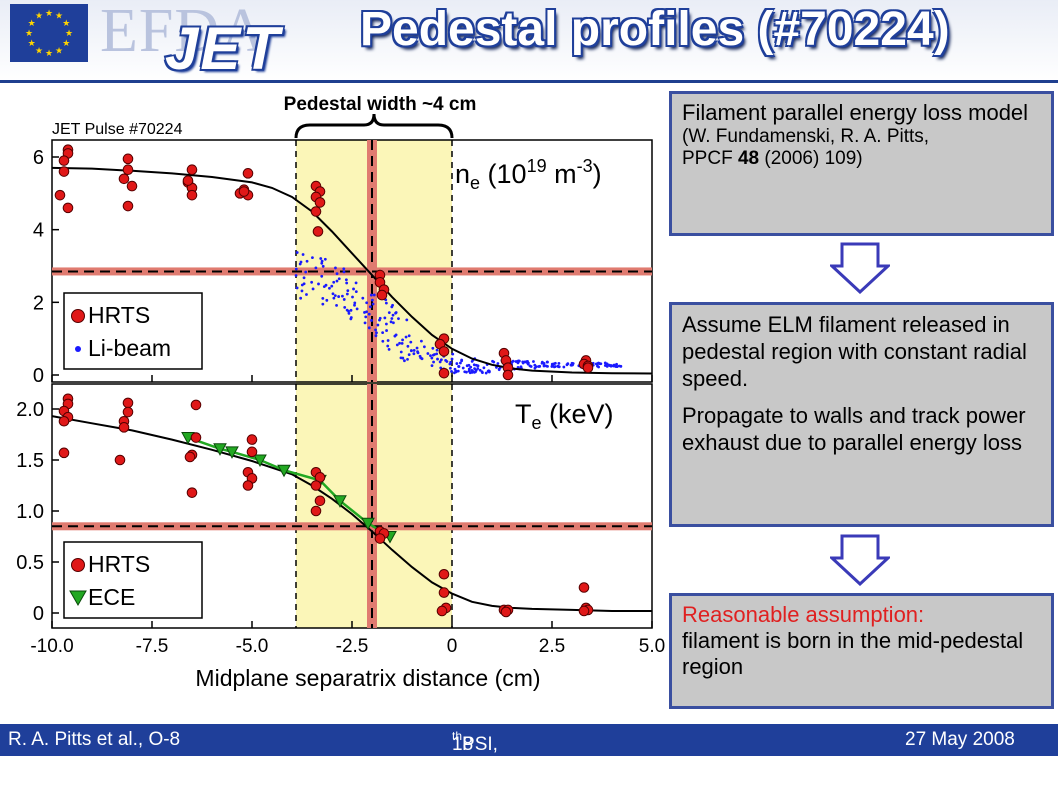 The height and width of the screenshot is (800, 1058). Describe the element at coordinates (710, 158) in the screenshot. I see `citation-journal: PPCF` at that location.